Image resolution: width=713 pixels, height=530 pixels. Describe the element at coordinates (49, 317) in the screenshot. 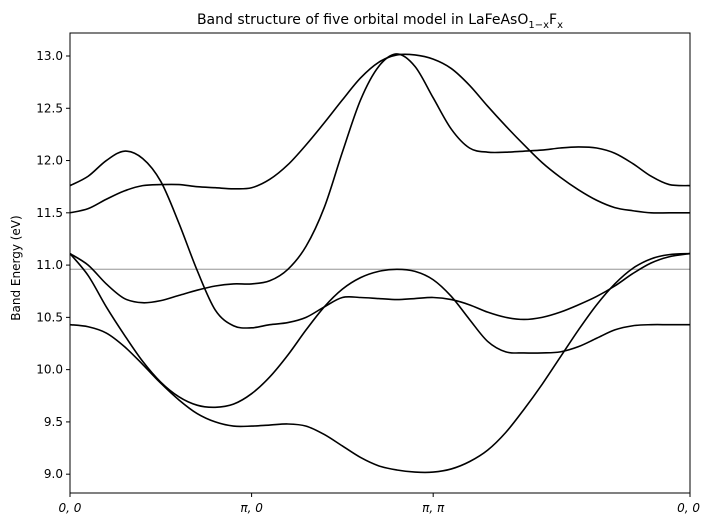

I see `y-tick-label: 10.5` at that location.